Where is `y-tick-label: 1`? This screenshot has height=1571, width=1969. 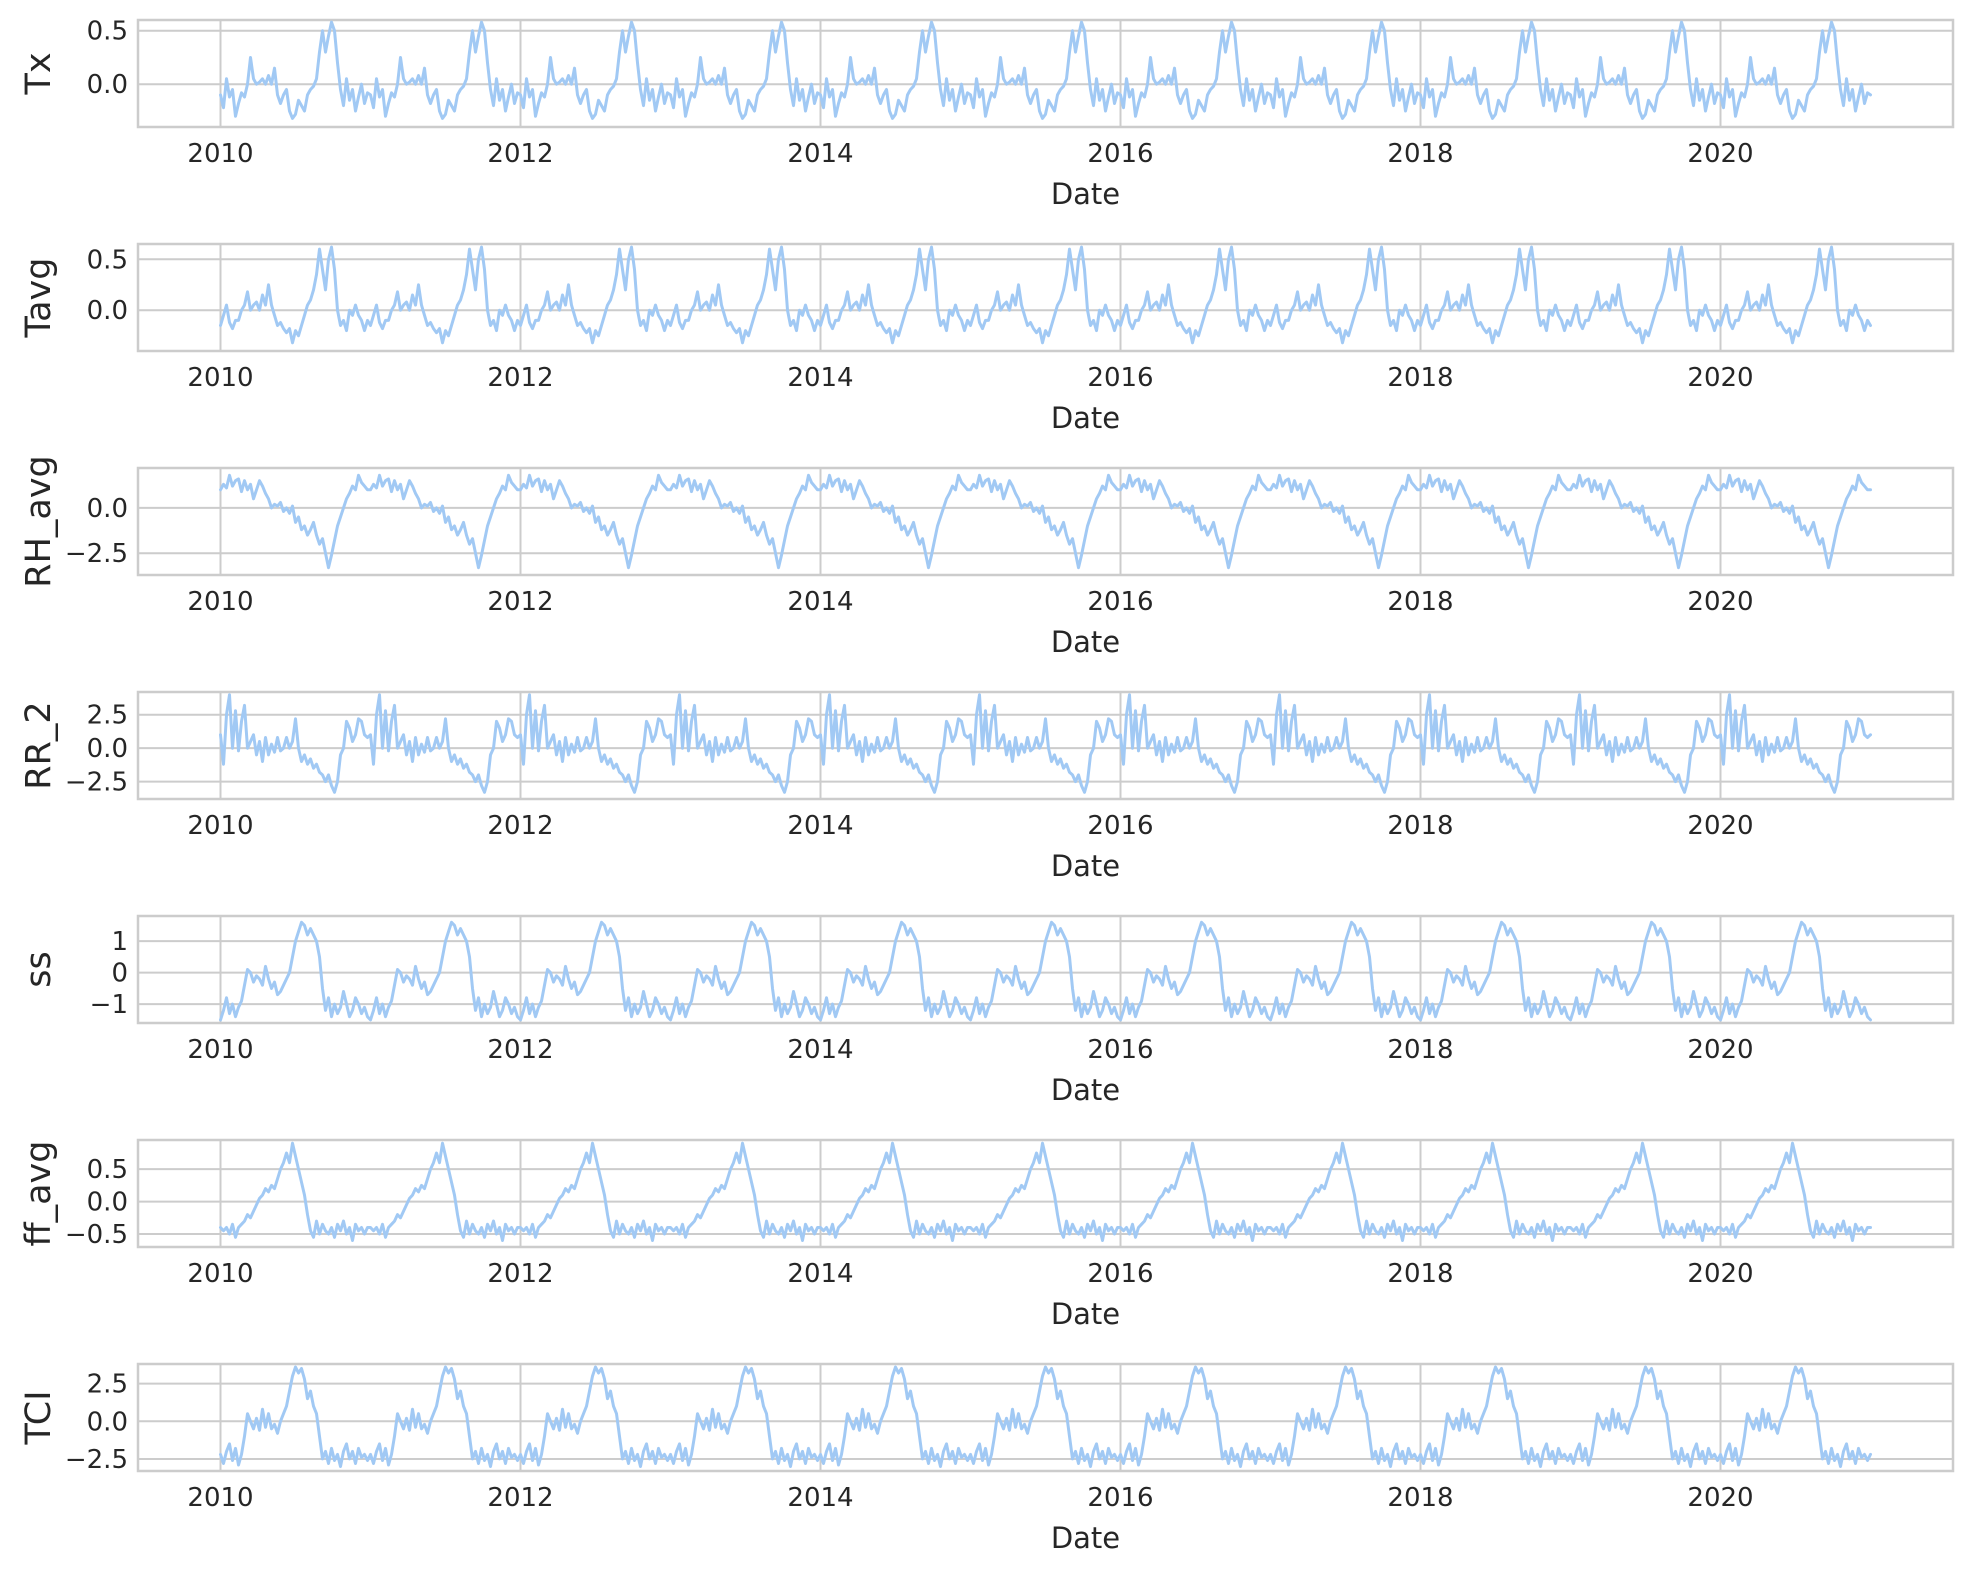 y-tick-label: 1 is located at coordinates (119, 942).